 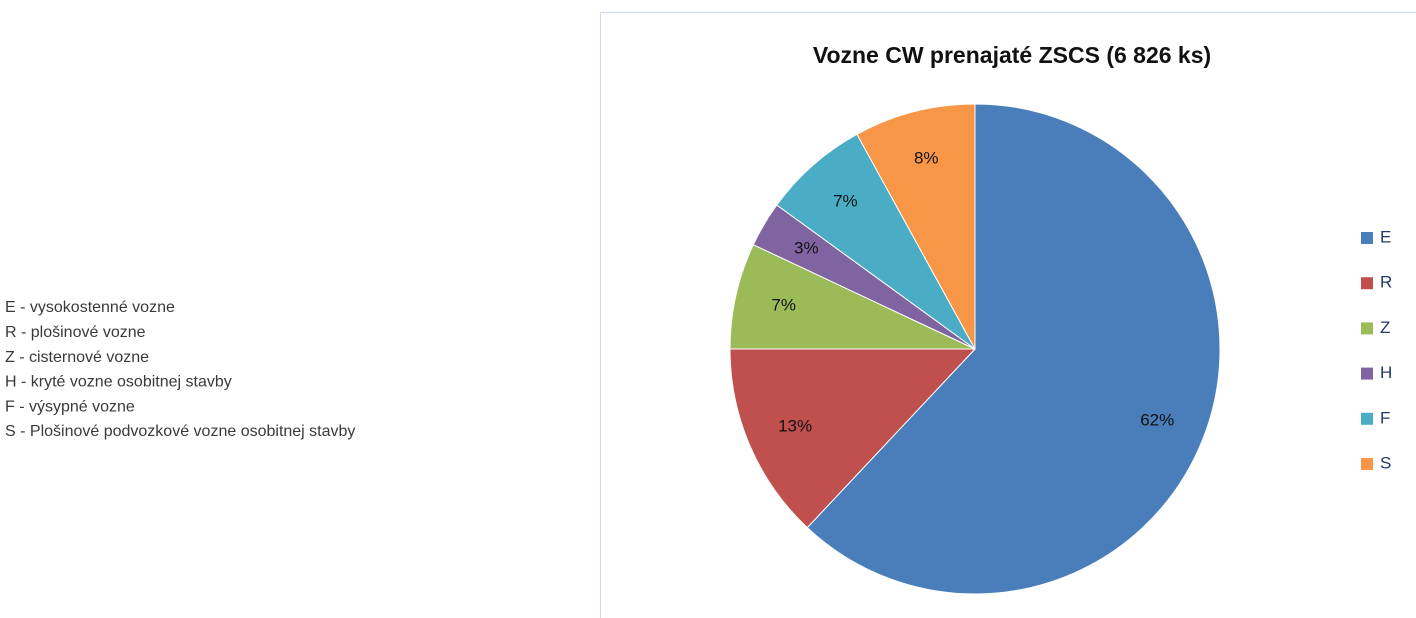 I want to click on key-line: F - výsypné vozne, so click(x=70, y=406).